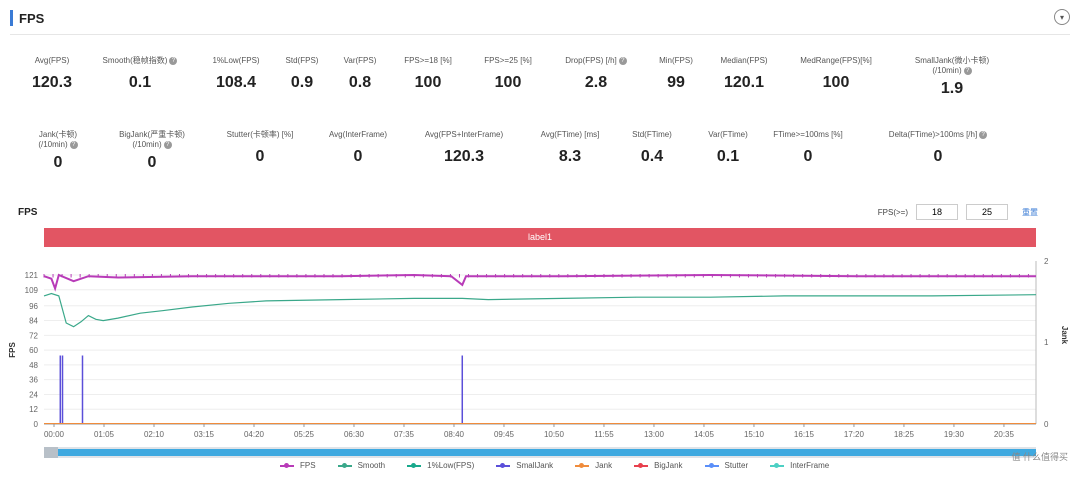  I want to click on stat-label-text: Std(FTime), so click(652, 134).